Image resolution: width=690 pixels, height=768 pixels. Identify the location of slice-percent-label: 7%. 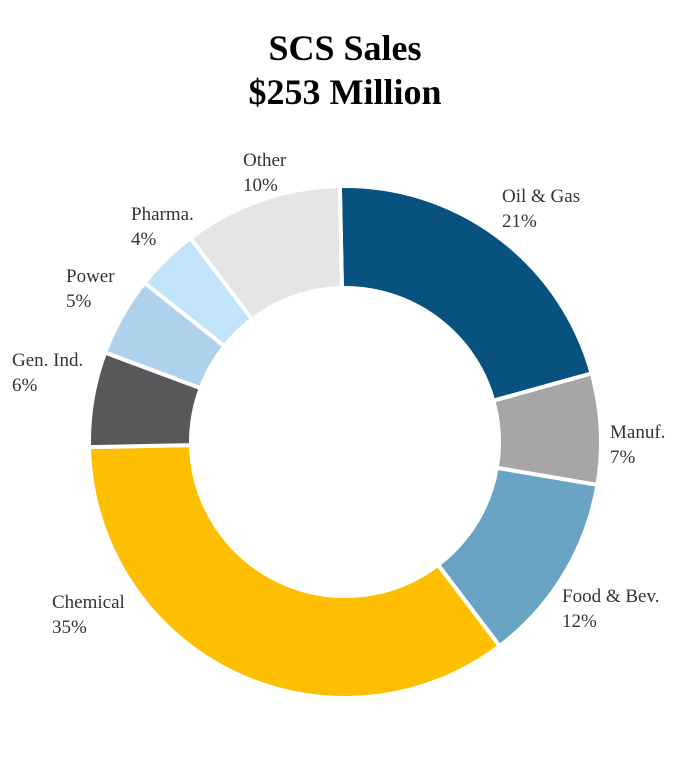
(623, 457).